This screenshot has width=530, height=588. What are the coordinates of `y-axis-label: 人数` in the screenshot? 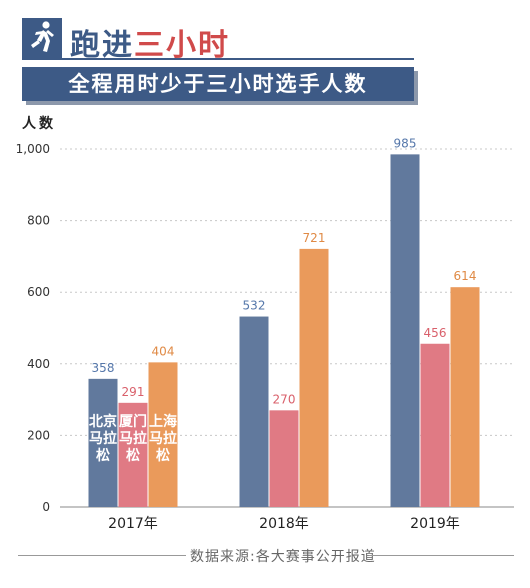 It's located at (39, 124).